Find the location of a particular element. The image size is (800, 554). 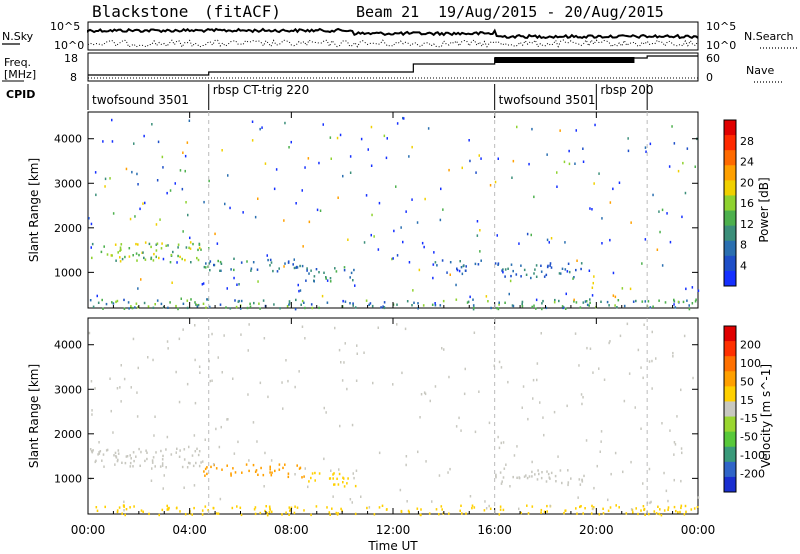

colorbar-tick-label: -200 is located at coordinates (752, 474).